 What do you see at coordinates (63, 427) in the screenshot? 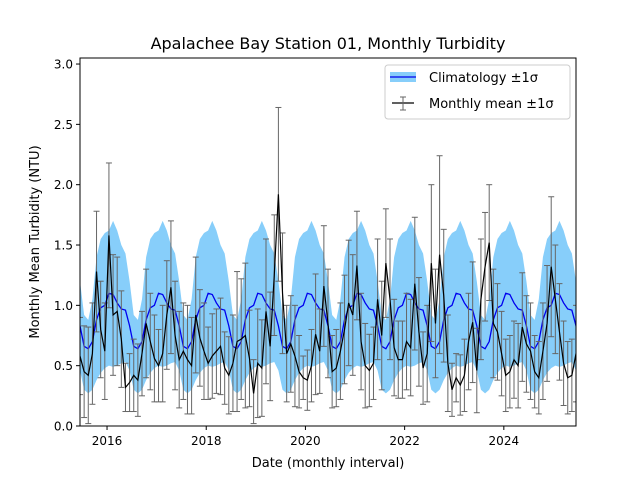
I see `y-tick-label: 0.0` at bounding box center [63, 427].